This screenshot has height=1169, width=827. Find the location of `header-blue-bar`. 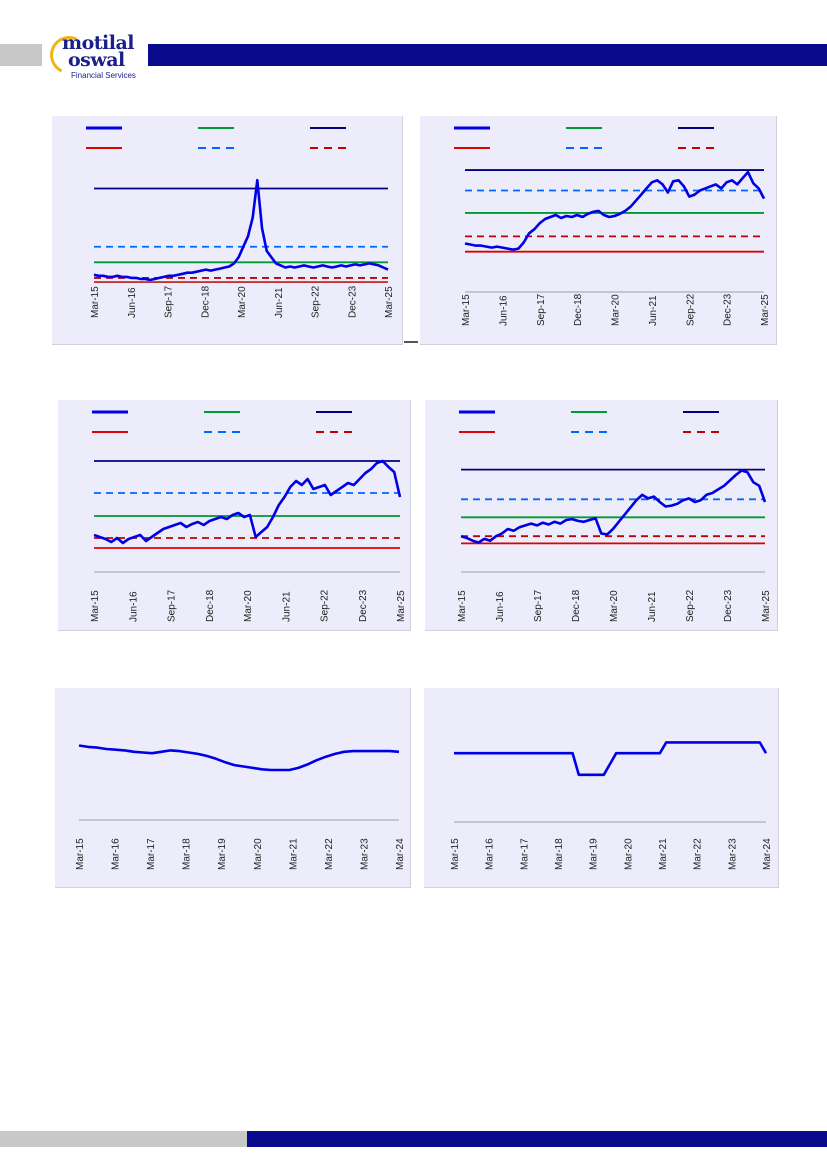

header-blue-bar is located at coordinates (487, 55).